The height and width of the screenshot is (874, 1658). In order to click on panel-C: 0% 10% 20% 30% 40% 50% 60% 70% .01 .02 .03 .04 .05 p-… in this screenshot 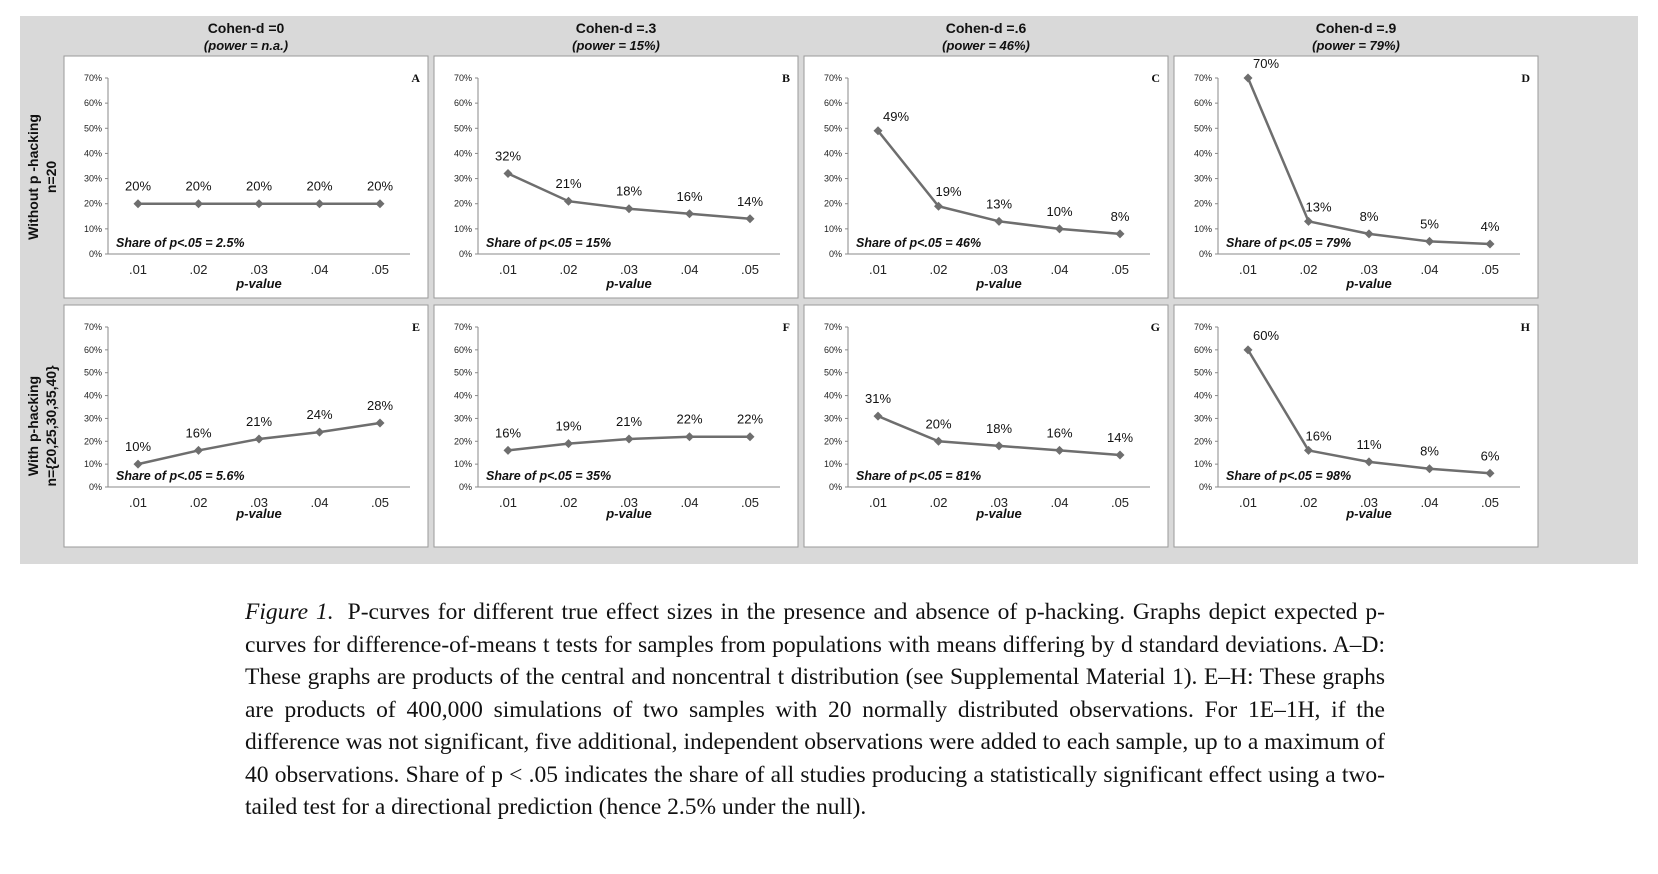, I will do `click(986, 177)`.